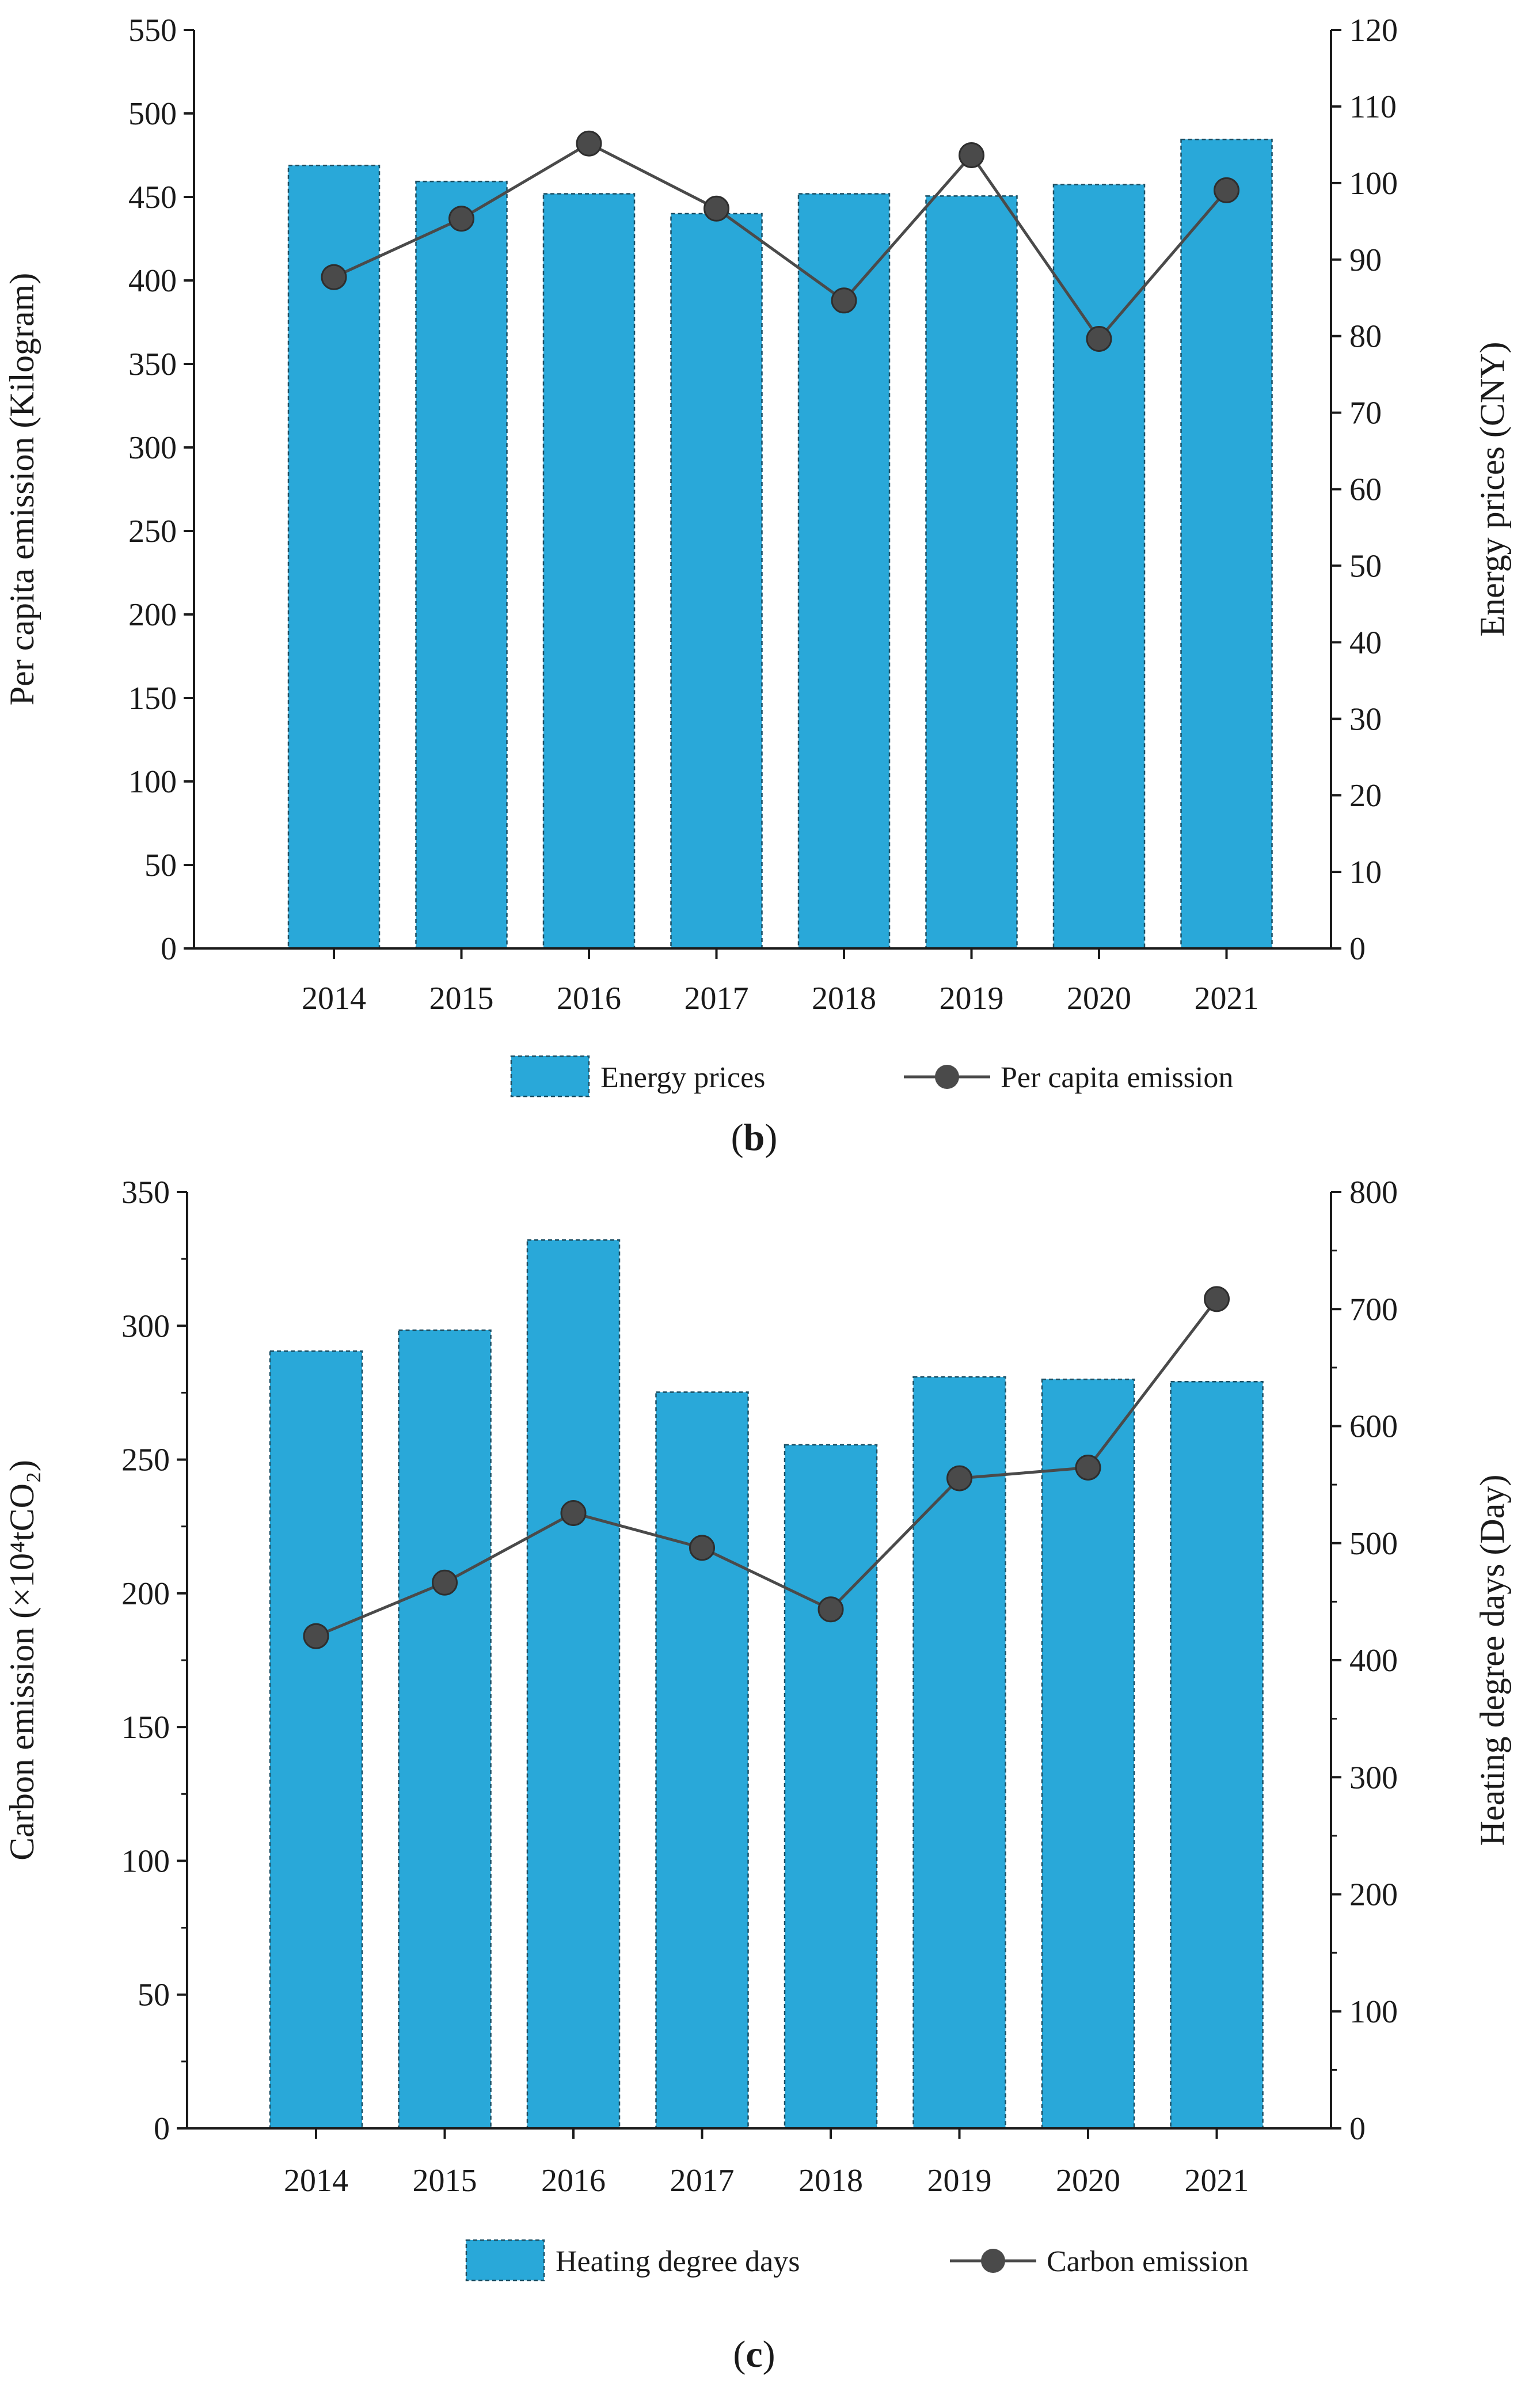 This screenshot has height=2395, width=1540. What do you see at coordinates (1492, 489) in the screenshot?
I see `right-axis-title: Energy prices (CNY)` at bounding box center [1492, 489].